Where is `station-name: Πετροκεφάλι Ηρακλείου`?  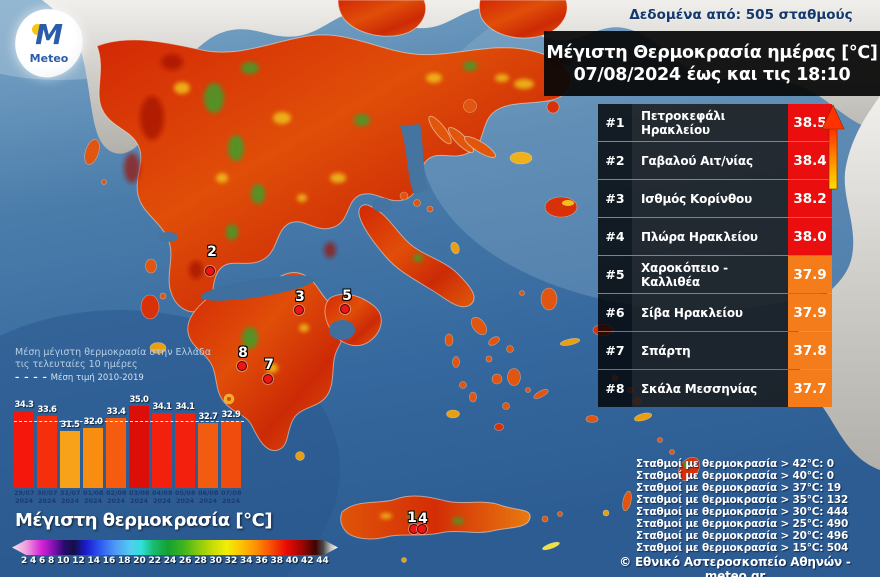 station-name: Πετροκεφάλι Ηρακλείου is located at coordinates (710, 122).